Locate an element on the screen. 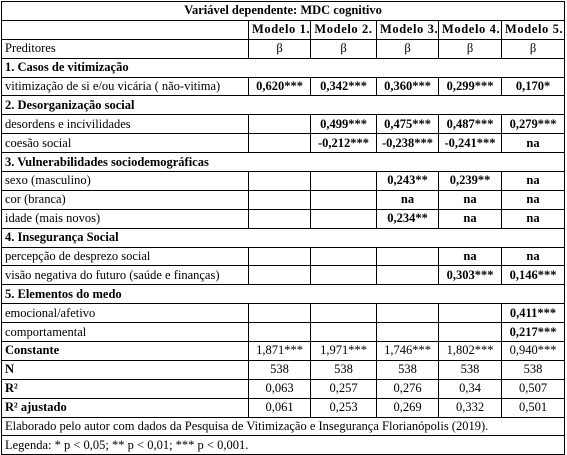 Image resolution: width=567 pixels, height=455 pixels. coefficient-cell: -0,212*** is located at coordinates (343, 143).